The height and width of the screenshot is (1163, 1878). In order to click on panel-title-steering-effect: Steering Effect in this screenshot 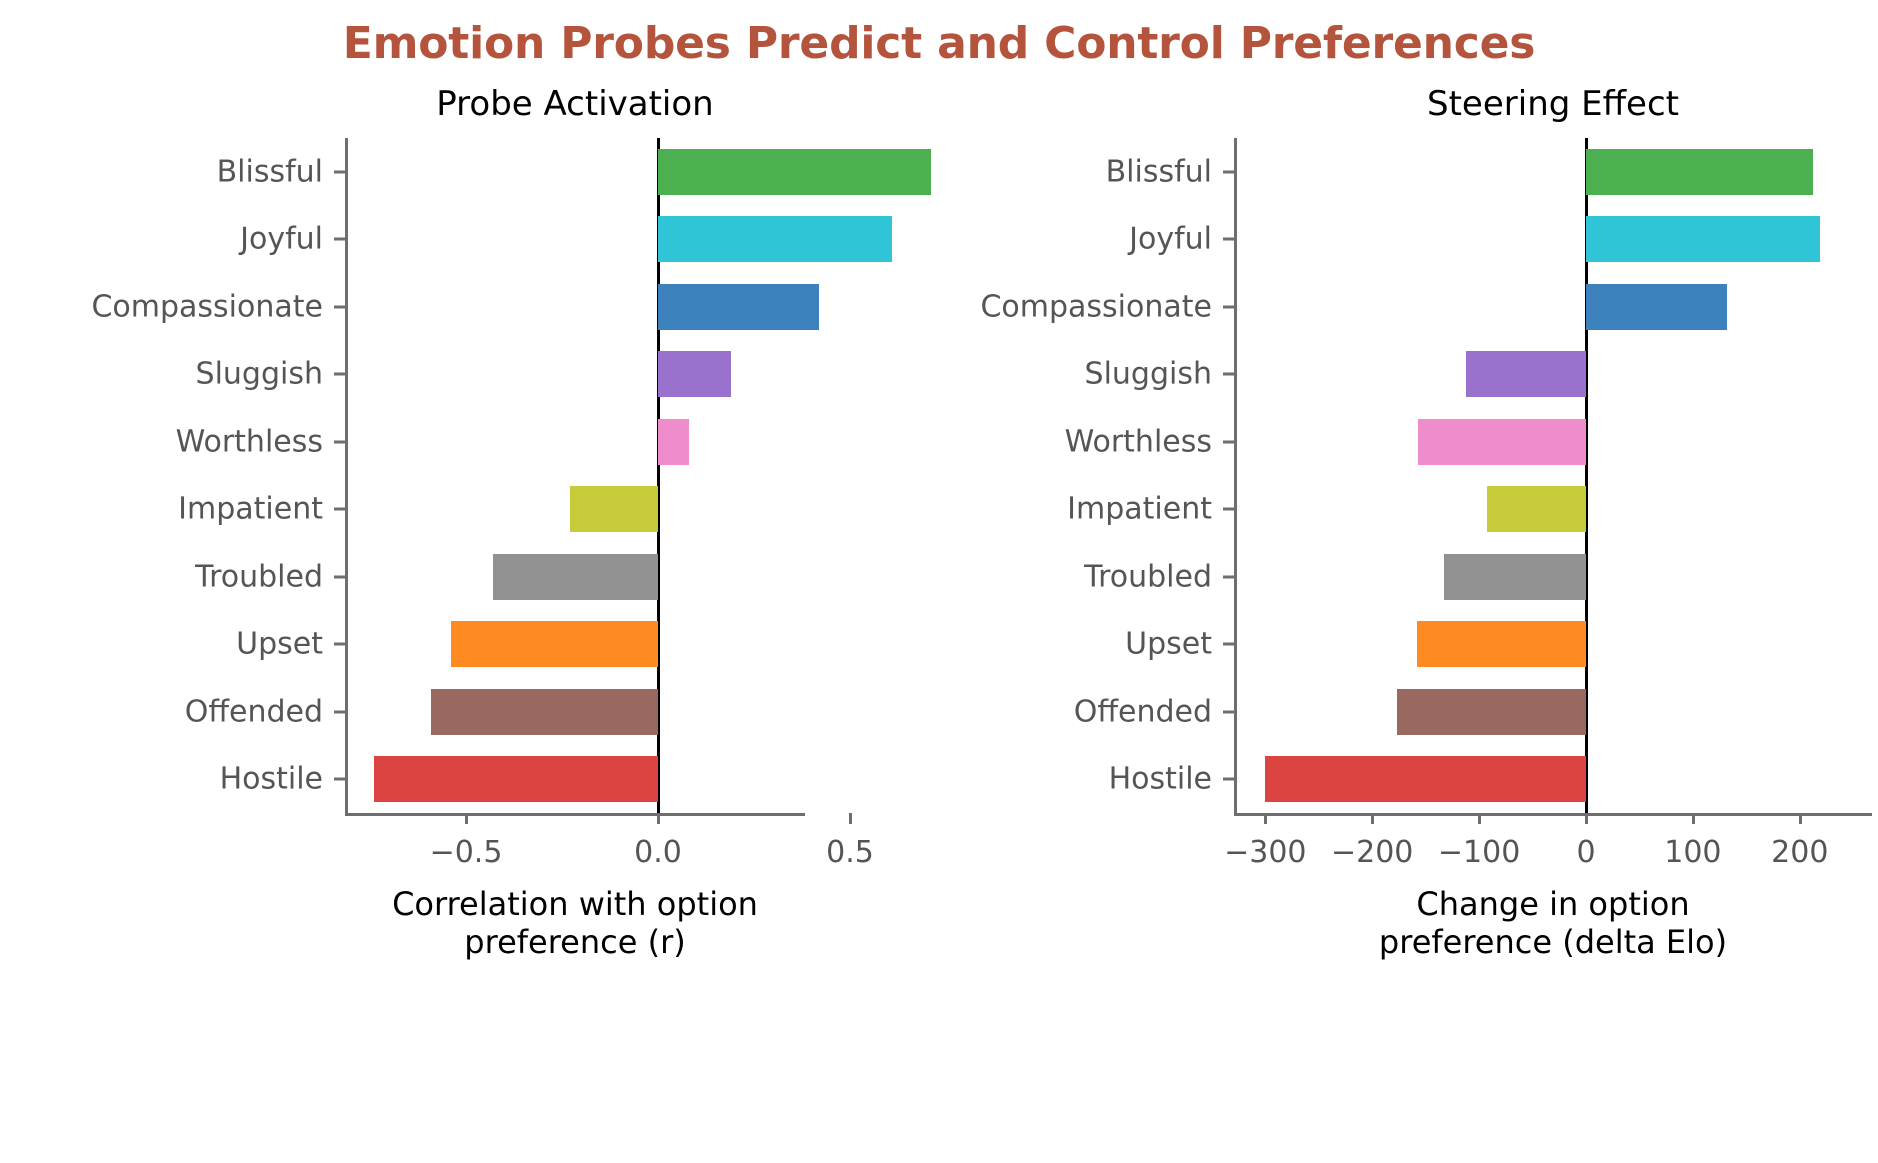, I will do `click(1553, 104)`.